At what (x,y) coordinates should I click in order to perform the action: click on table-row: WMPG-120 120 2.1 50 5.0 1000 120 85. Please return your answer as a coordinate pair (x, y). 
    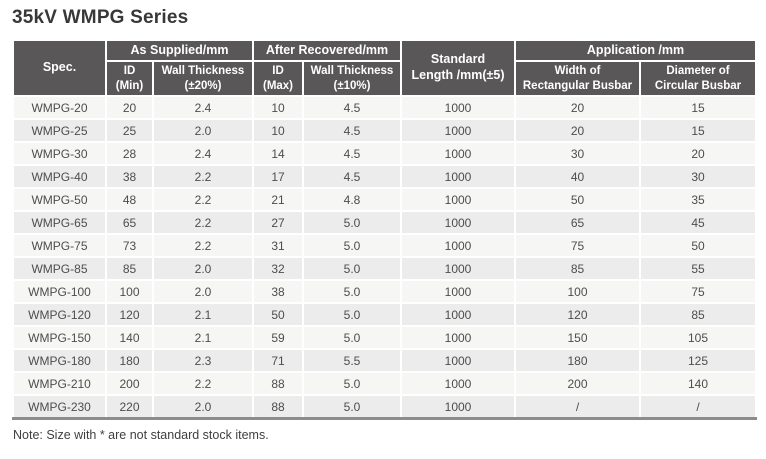
    Looking at the image, I should click on (385, 314).